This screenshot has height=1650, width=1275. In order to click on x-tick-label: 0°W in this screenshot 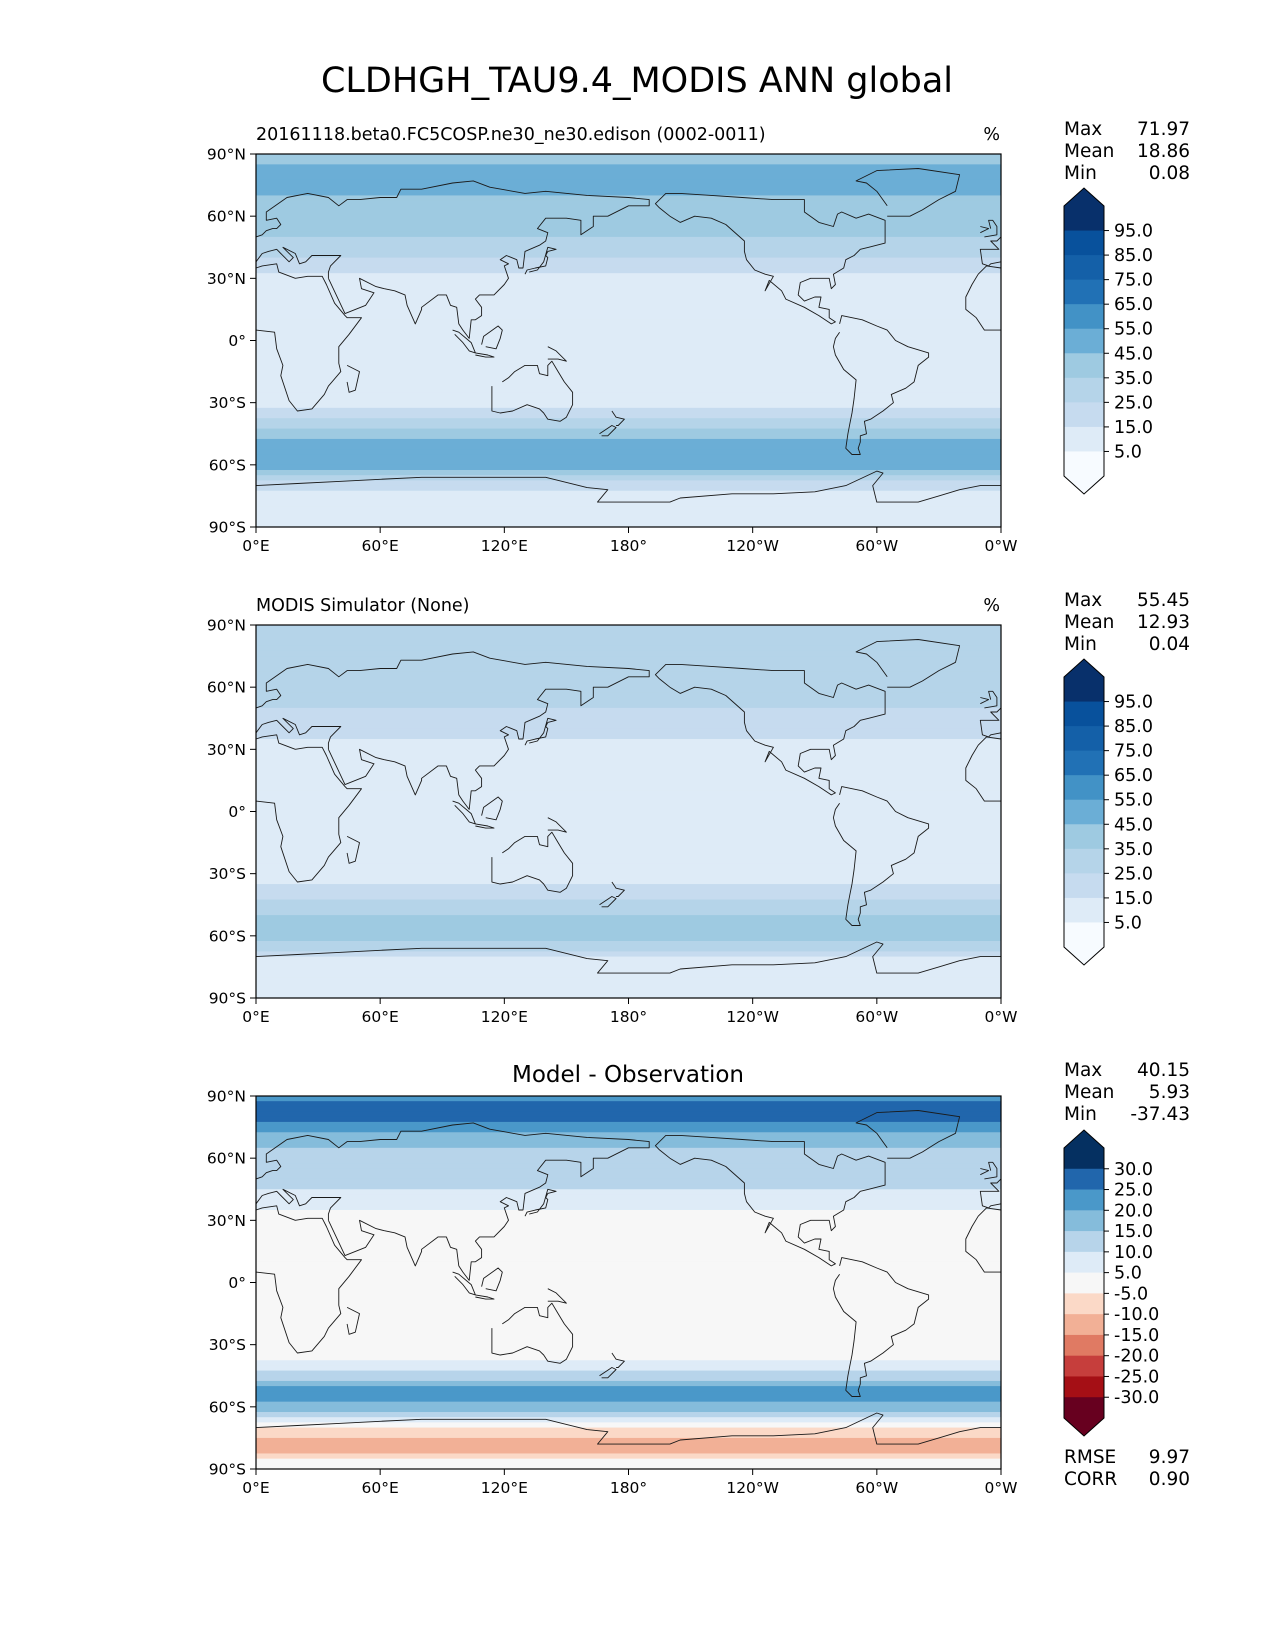, I will do `click(1001, 1488)`.